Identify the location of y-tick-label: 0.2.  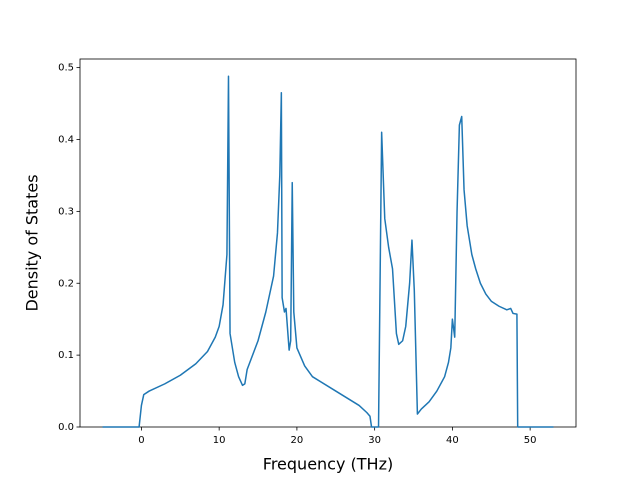
(66, 283).